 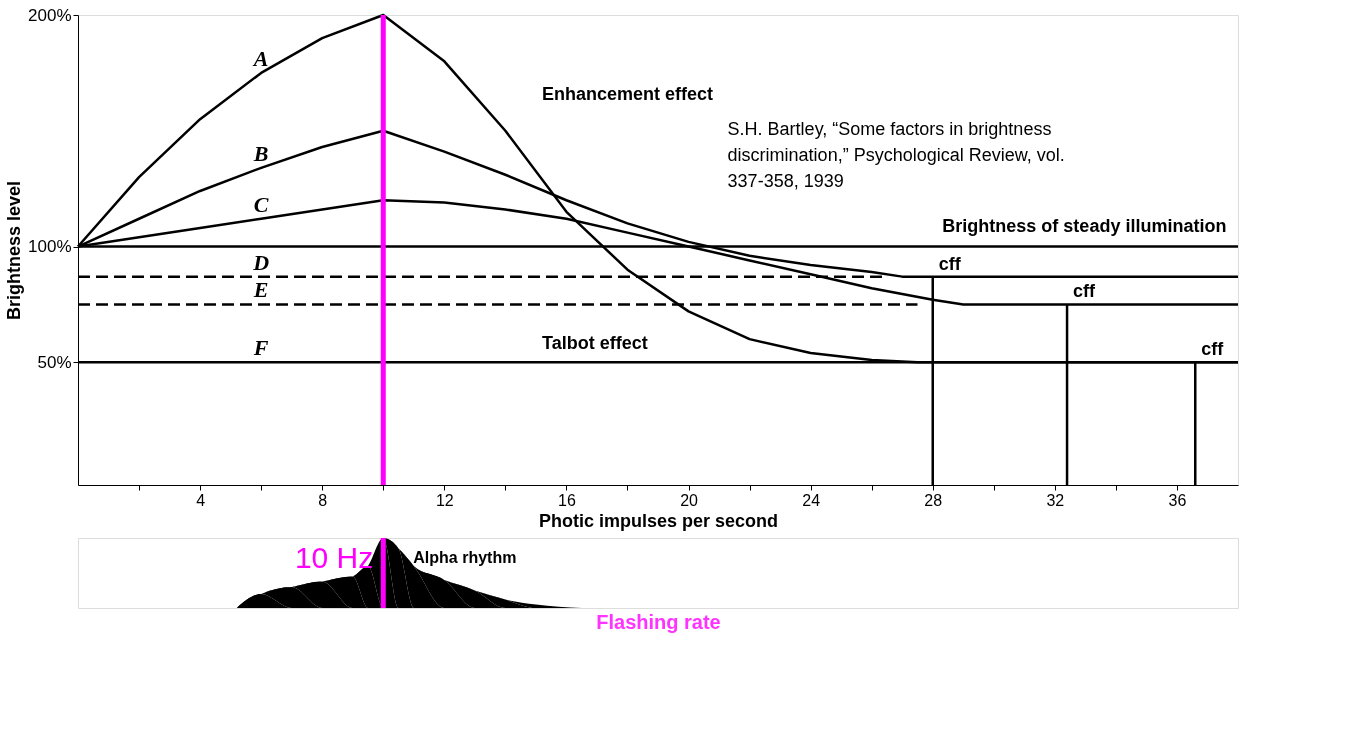 What do you see at coordinates (260, 58) in the screenshot?
I see `series-label: A` at bounding box center [260, 58].